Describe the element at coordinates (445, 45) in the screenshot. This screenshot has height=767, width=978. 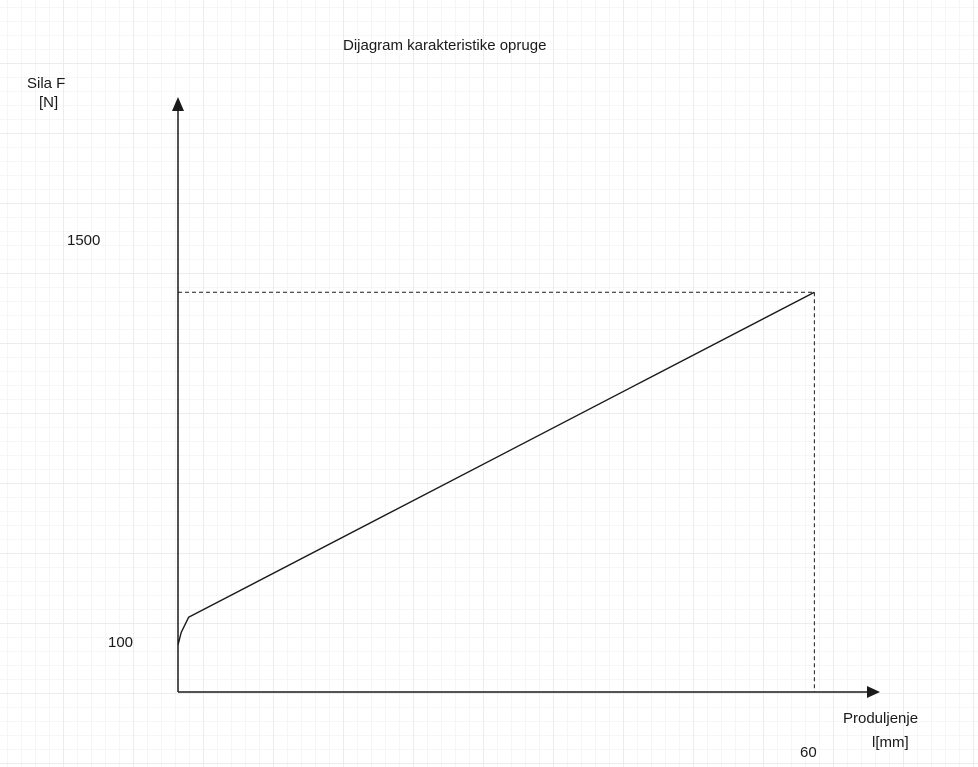
I see `chart-title: Dijagram karakteristike opruge` at that location.